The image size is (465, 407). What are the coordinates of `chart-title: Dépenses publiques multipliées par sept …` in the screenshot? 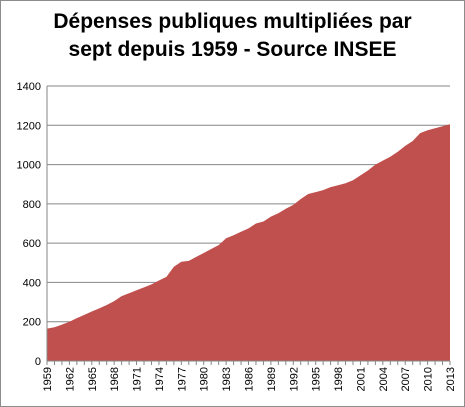 It's located at (232, 36).